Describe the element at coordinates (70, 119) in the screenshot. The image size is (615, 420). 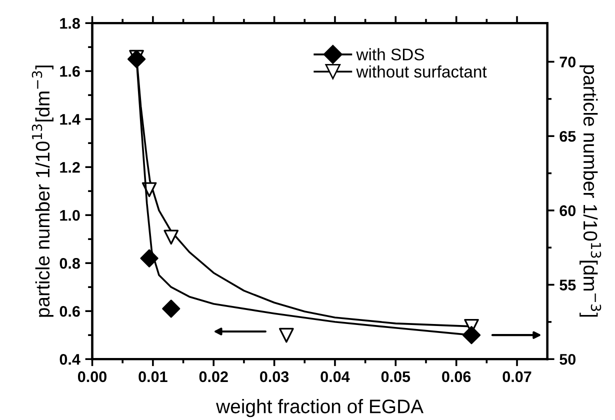
I see `y-tick-label: 1.4` at that location.